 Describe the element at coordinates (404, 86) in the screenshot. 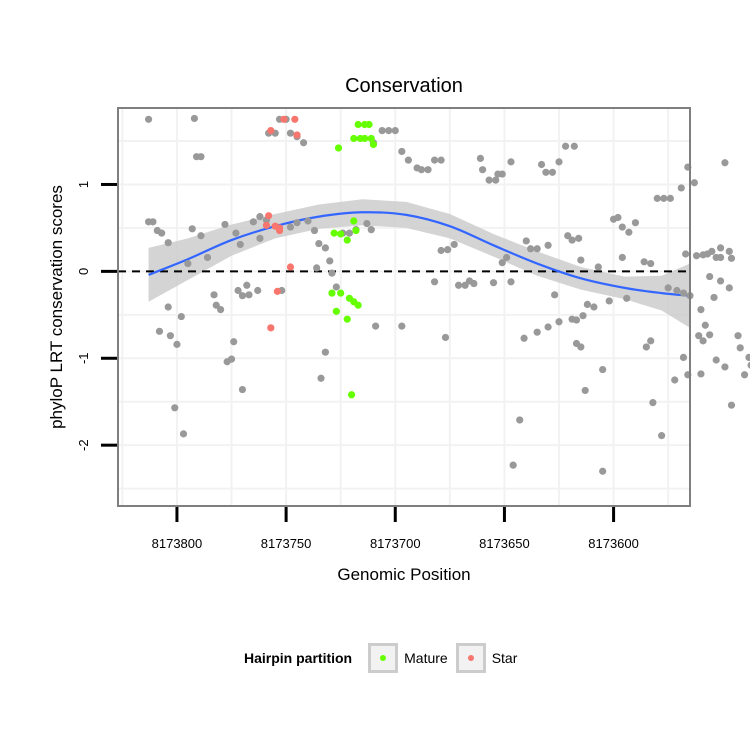

I see `chart-title: Conservation` at that location.